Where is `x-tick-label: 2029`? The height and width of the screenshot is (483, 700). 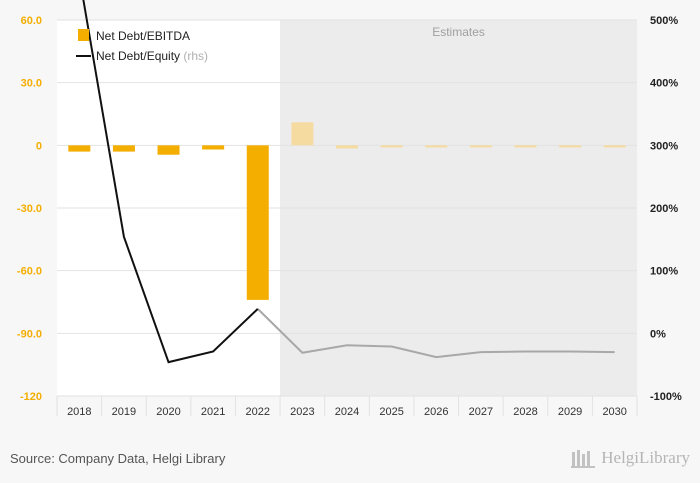
x-tick-label: 2029 is located at coordinates (570, 412).